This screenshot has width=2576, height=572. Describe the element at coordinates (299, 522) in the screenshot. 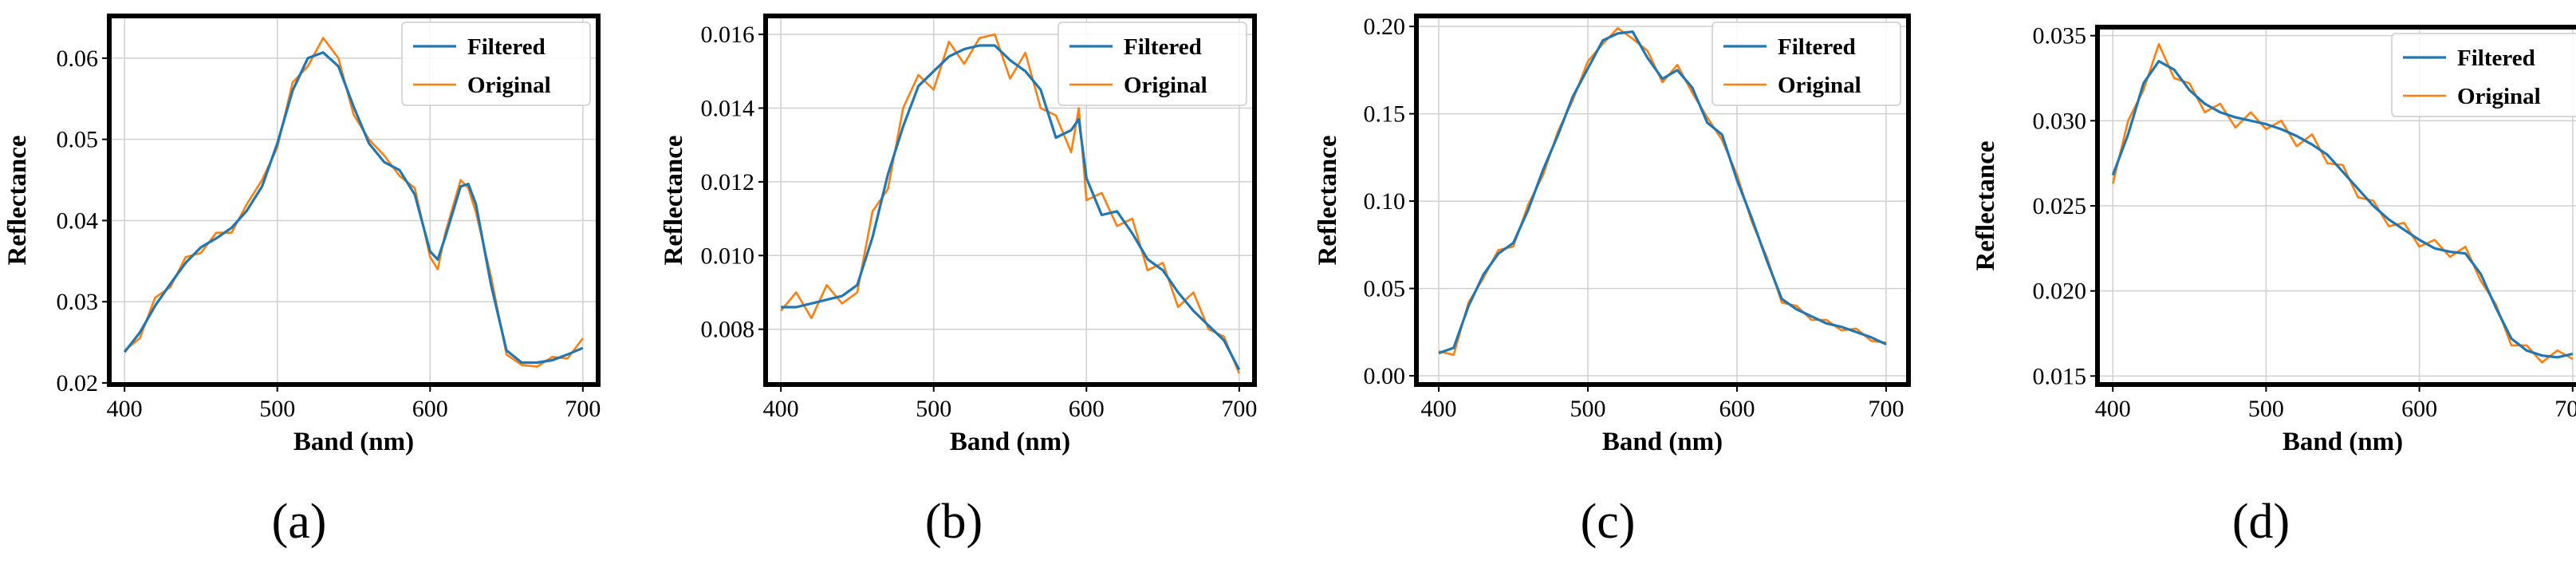

I see `panel-label: (a)` at that location.